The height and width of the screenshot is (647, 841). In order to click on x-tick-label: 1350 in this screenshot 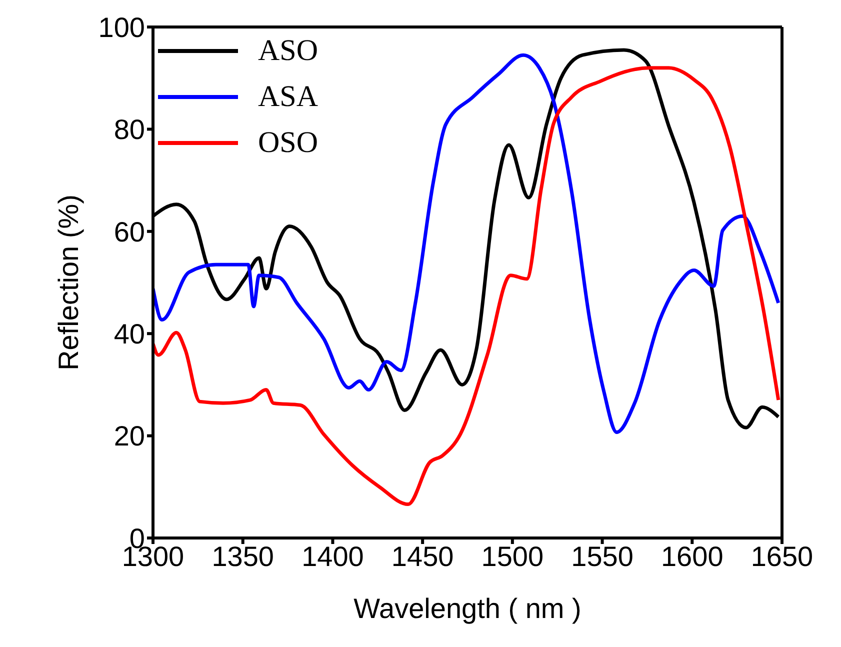, I will do `click(243, 556)`.